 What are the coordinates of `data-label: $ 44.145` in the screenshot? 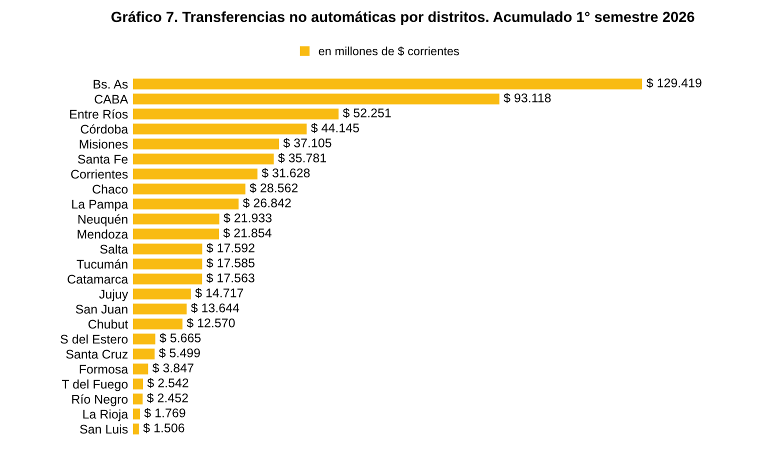 It's located at (334, 128).